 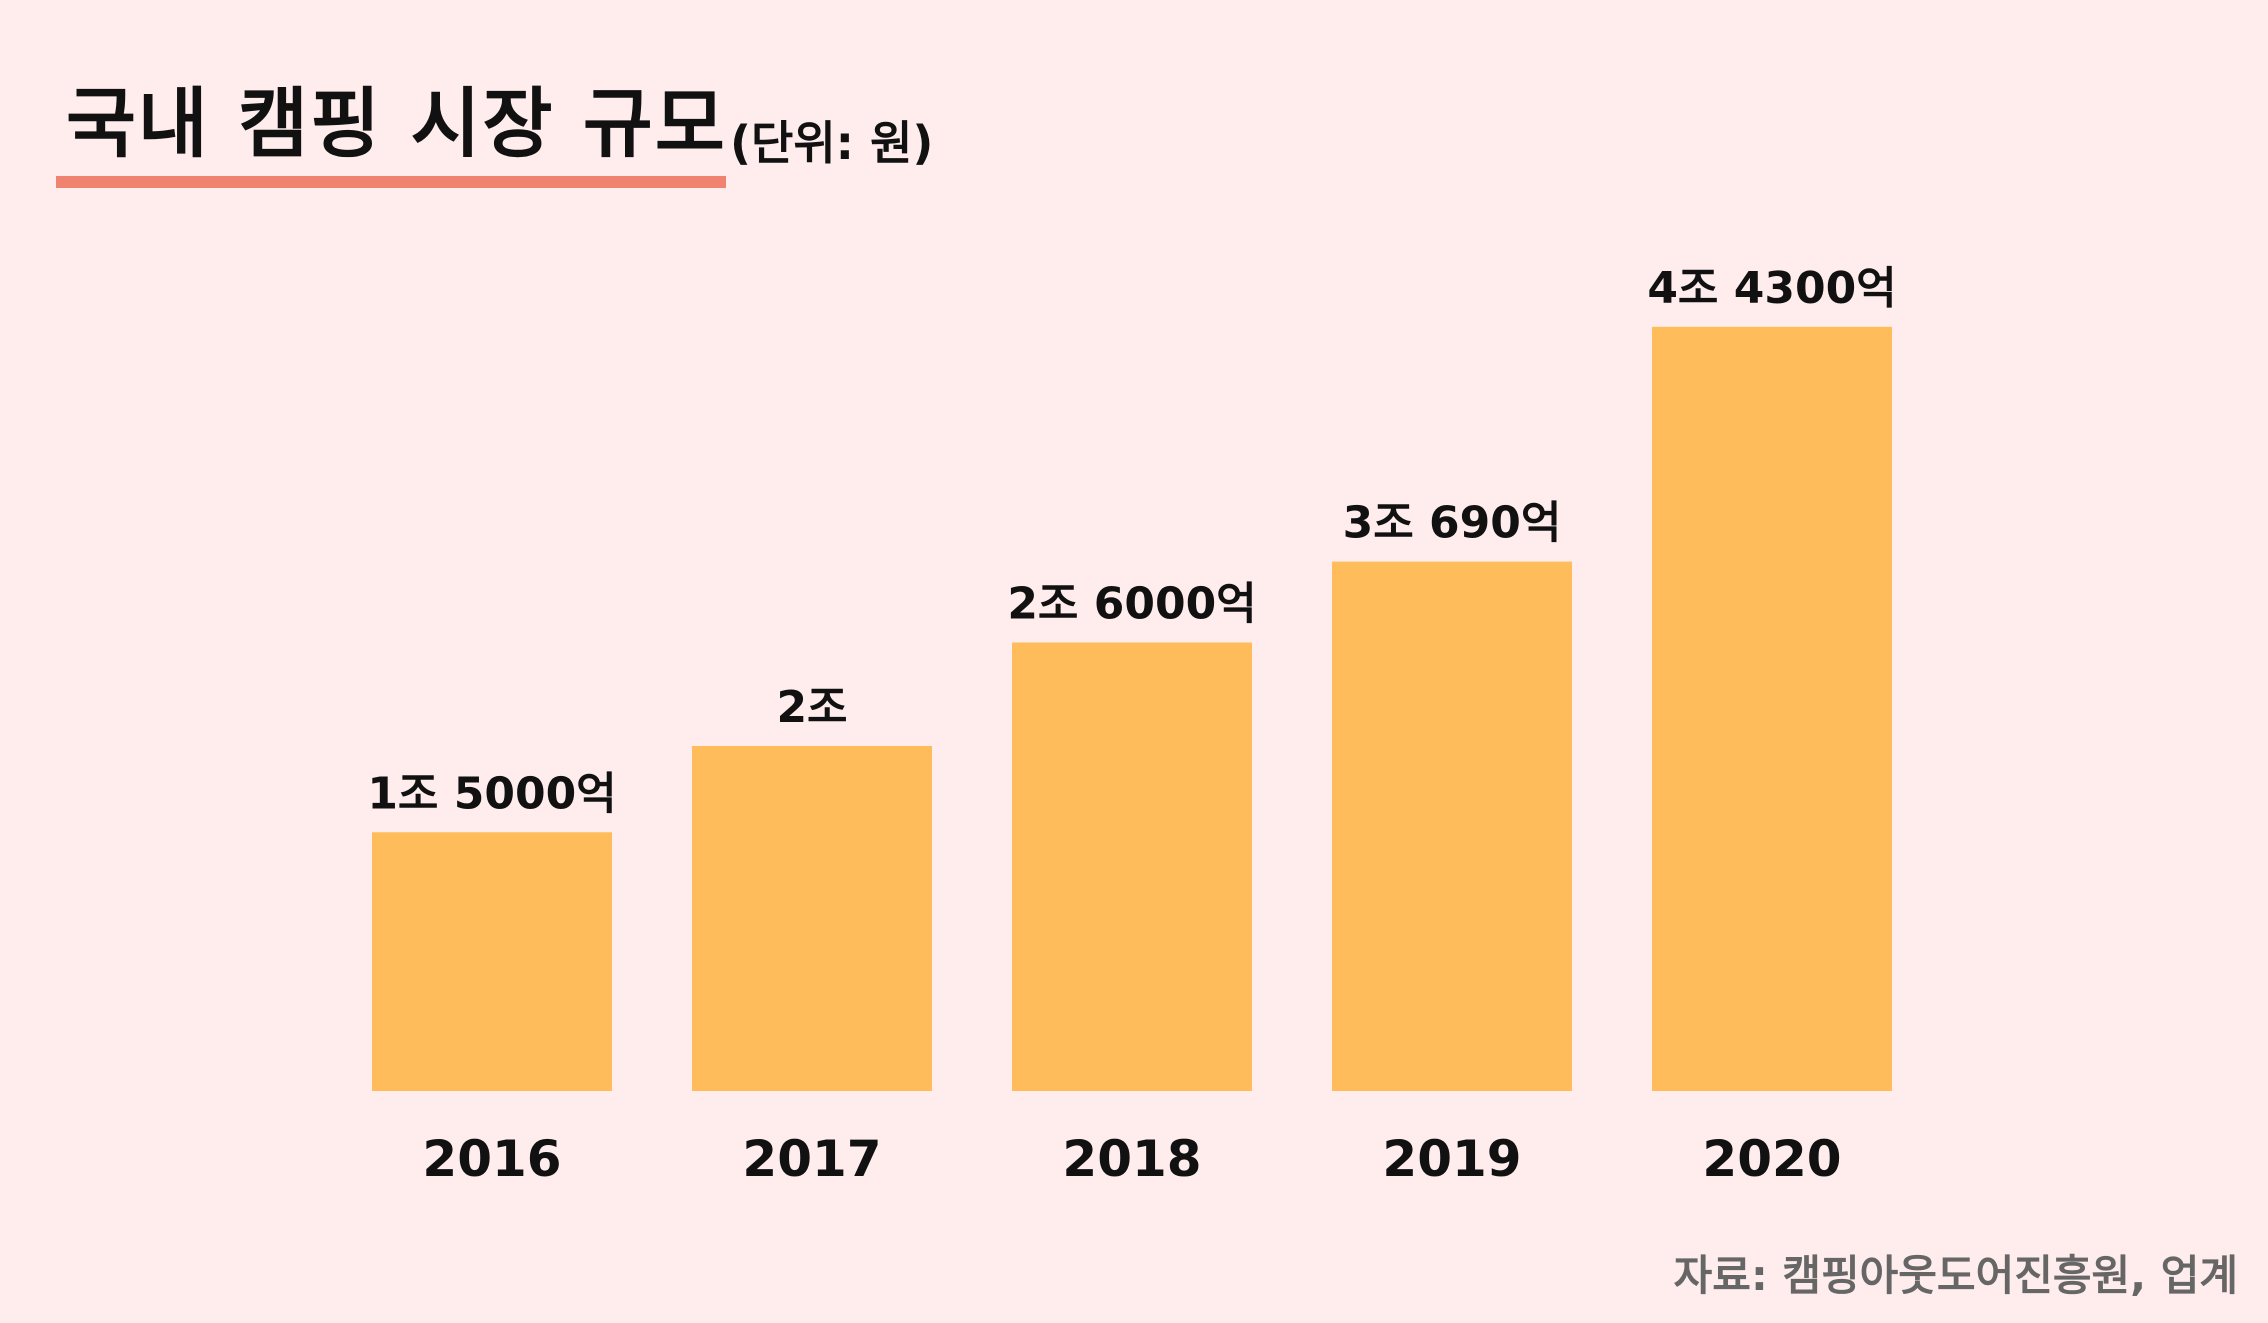 What do you see at coordinates (491, 1159) in the screenshot?
I see `x-tick-label-2016: 2016` at bounding box center [491, 1159].